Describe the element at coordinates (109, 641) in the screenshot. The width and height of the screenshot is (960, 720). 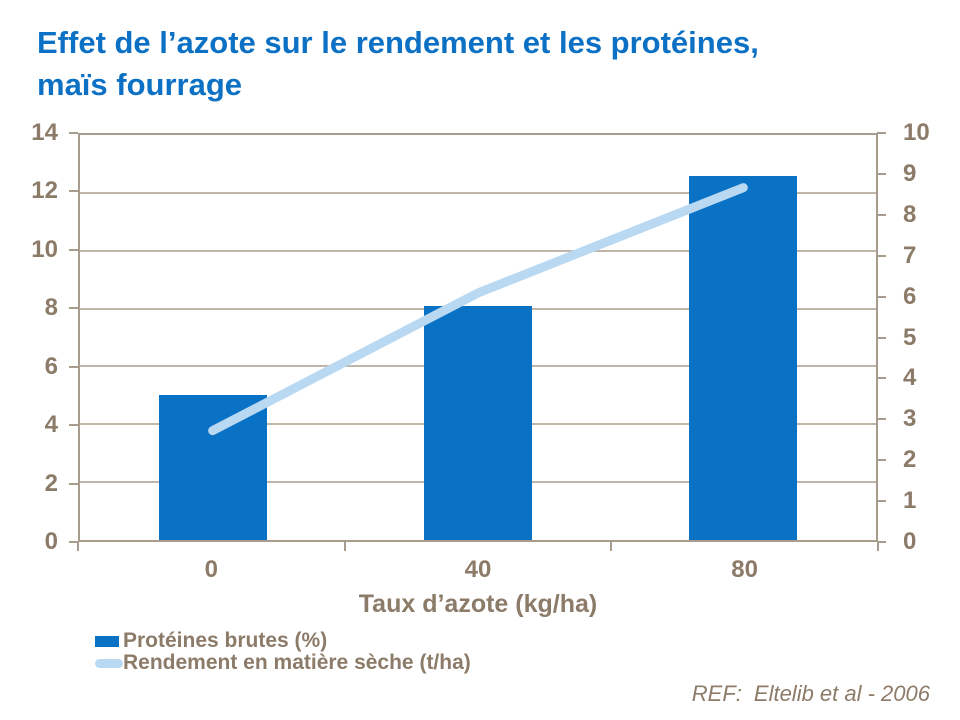
I see `legend-bar-swatch-icon` at that location.